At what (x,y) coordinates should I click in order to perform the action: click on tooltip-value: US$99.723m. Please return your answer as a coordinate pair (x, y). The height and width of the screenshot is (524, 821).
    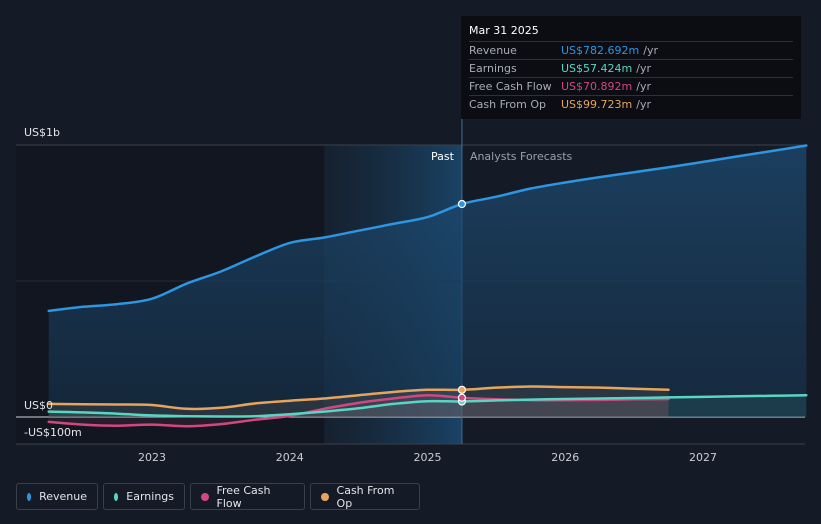
    Looking at the image, I should click on (597, 104).